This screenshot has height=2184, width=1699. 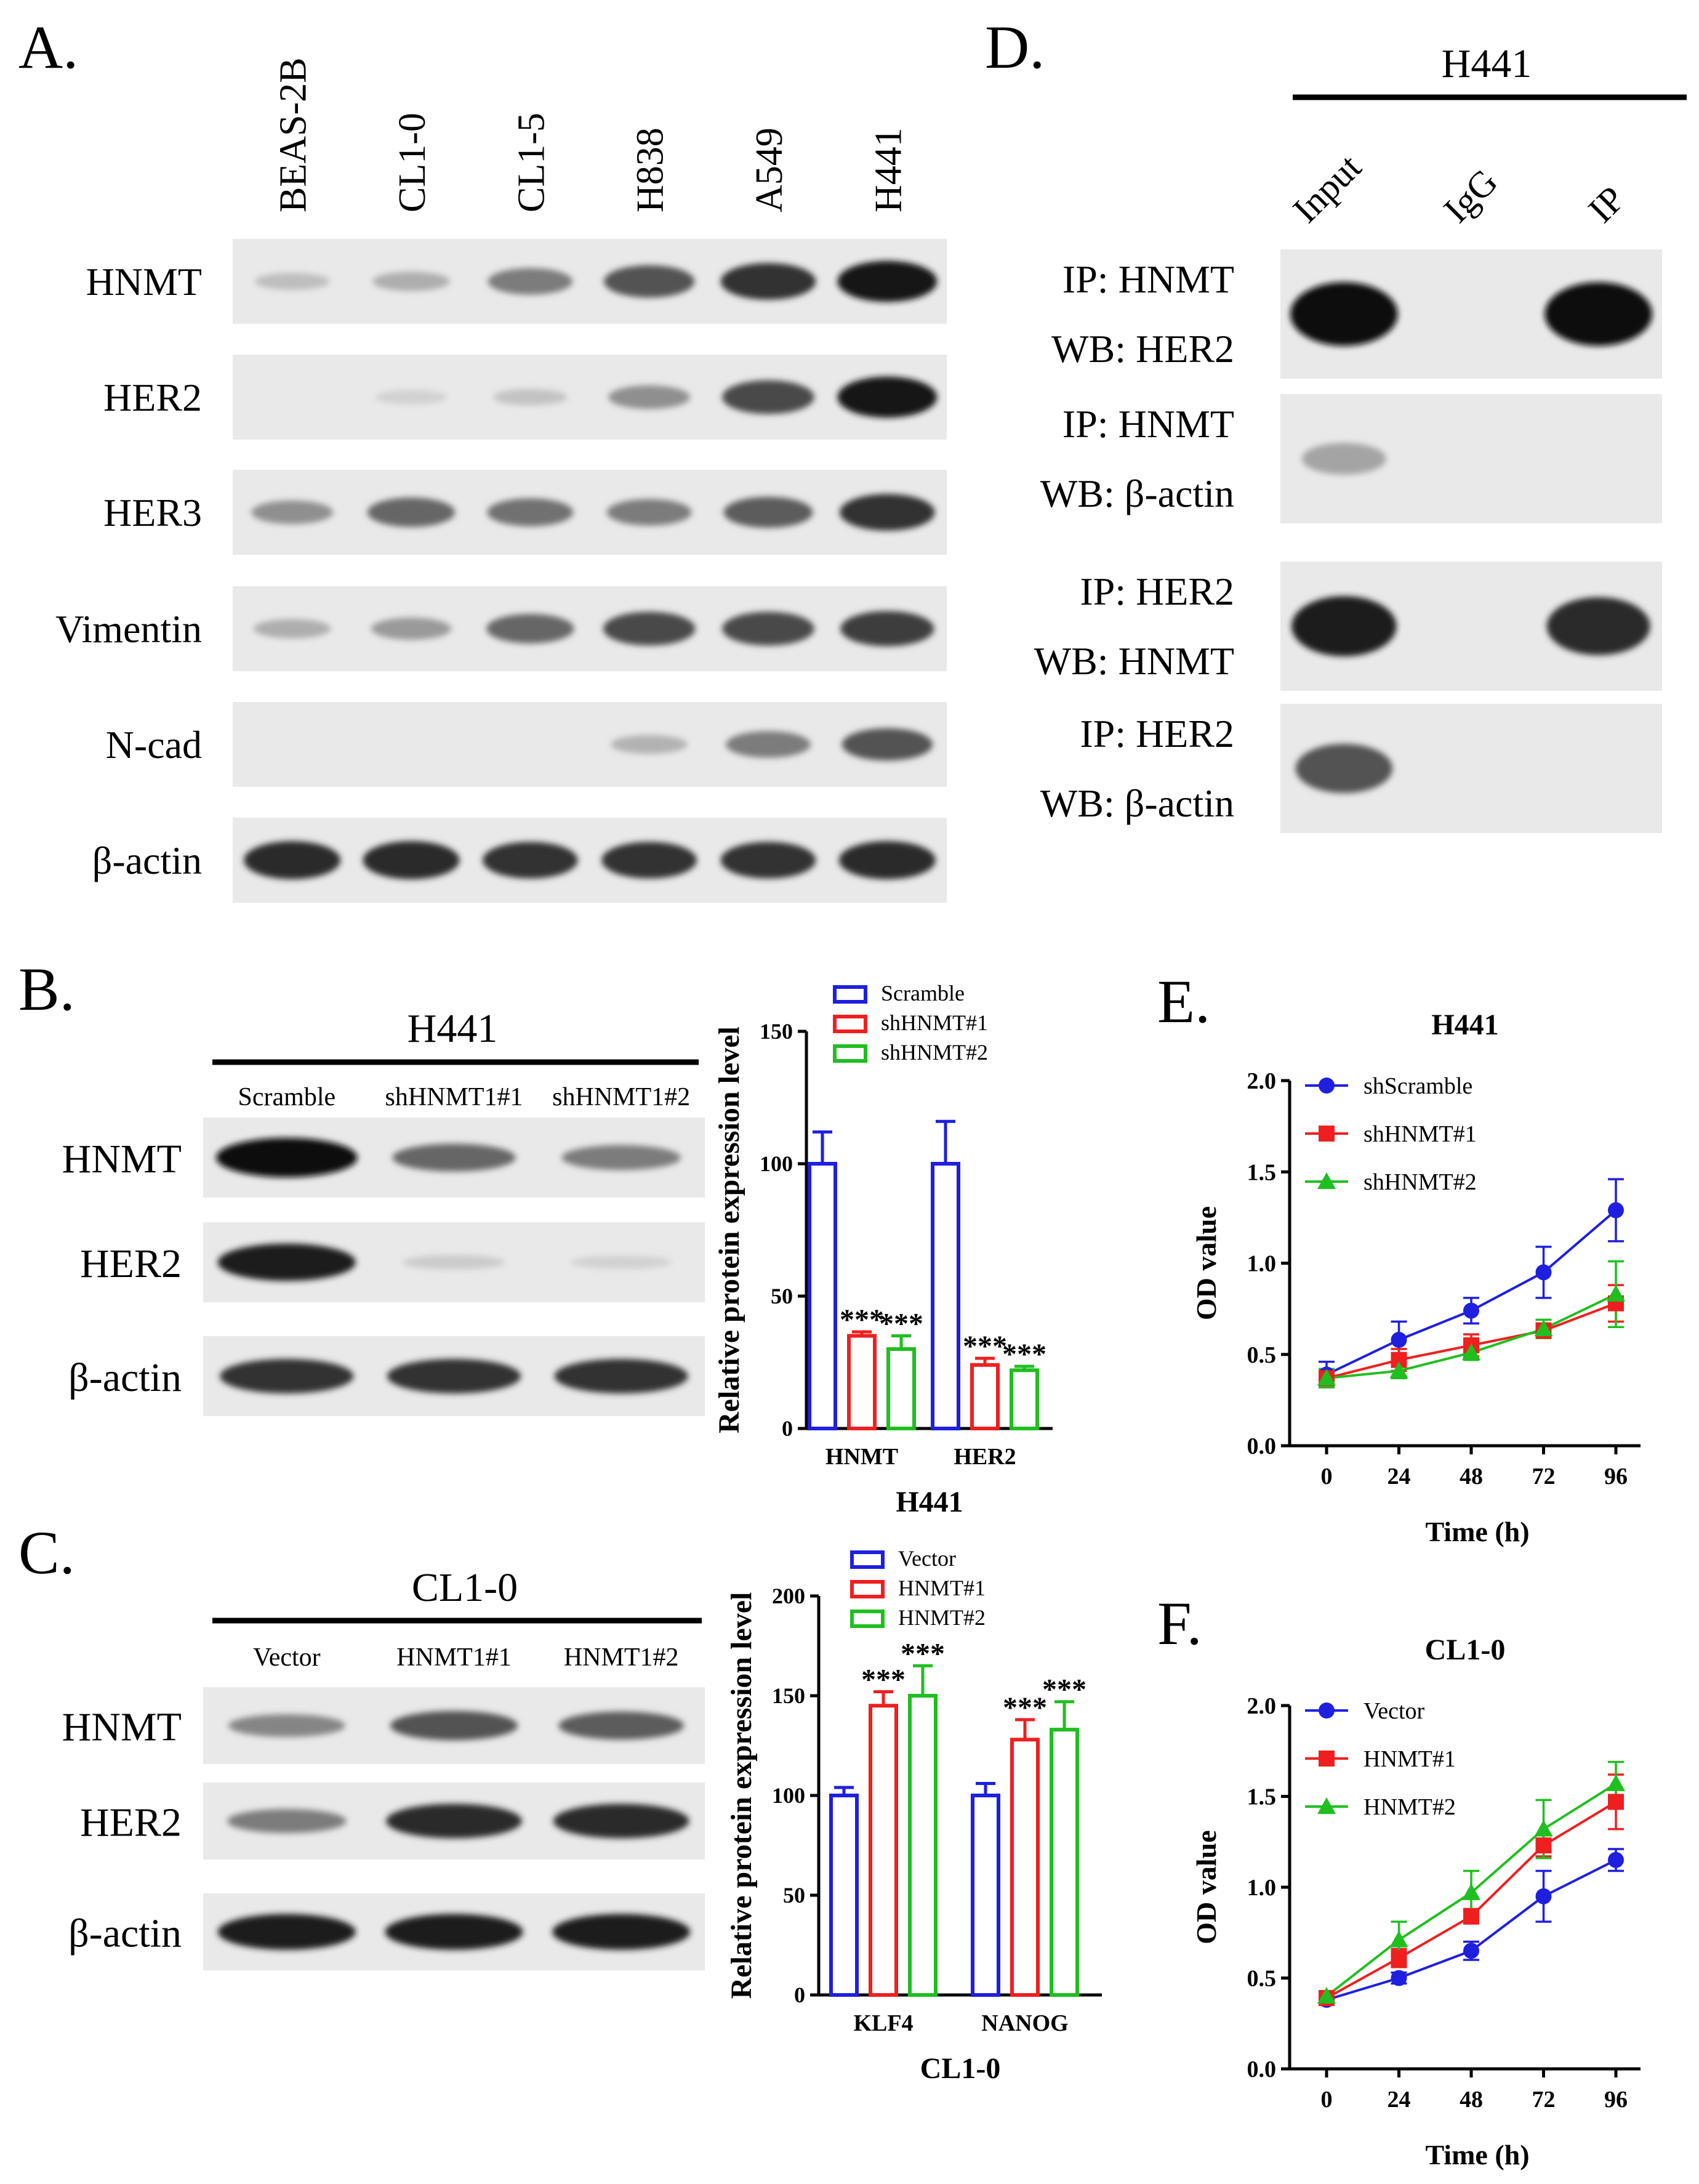 What do you see at coordinates (454, 1657) in the screenshot?
I see `lane-label: HNMT1#1` at bounding box center [454, 1657].